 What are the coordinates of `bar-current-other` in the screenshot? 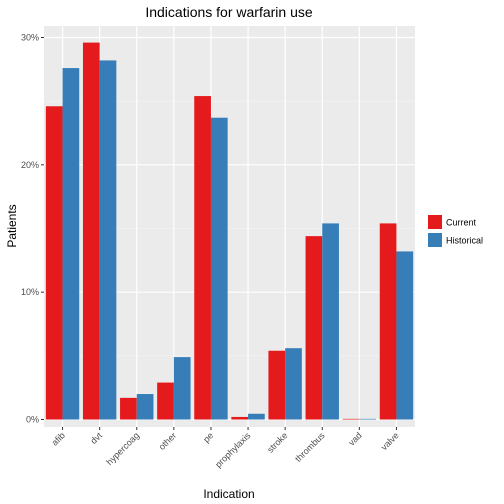 It's located at (165, 401).